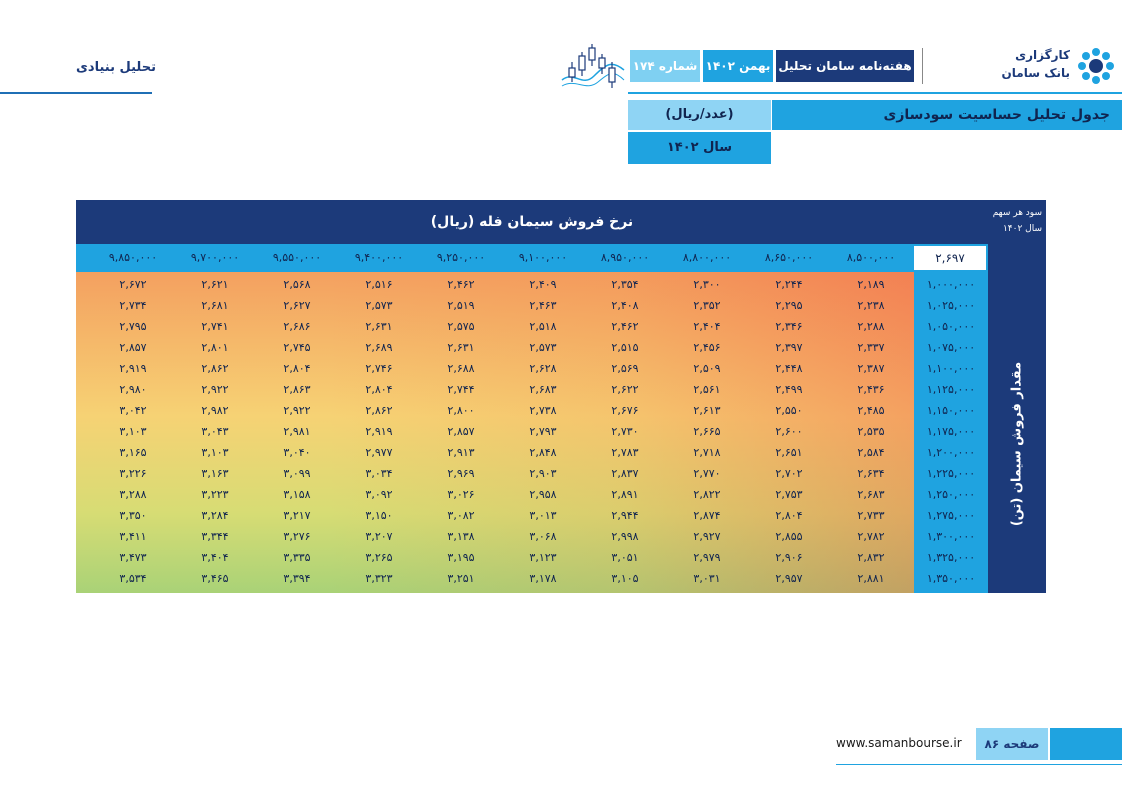  What do you see at coordinates (871, 257) in the screenshot?
I see `price-cell: ۸,۵۰۰,۰۰۰` at bounding box center [871, 257].